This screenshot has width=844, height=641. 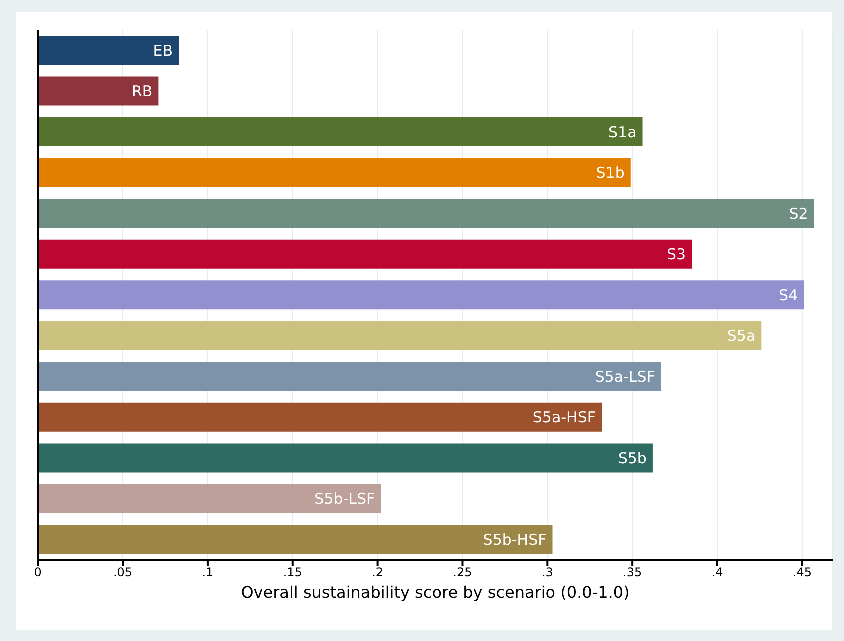 What do you see at coordinates (515, 539) in the screenshot?
I see `y-tick-label: S5b-HSF` at bounding box center [515, 539].